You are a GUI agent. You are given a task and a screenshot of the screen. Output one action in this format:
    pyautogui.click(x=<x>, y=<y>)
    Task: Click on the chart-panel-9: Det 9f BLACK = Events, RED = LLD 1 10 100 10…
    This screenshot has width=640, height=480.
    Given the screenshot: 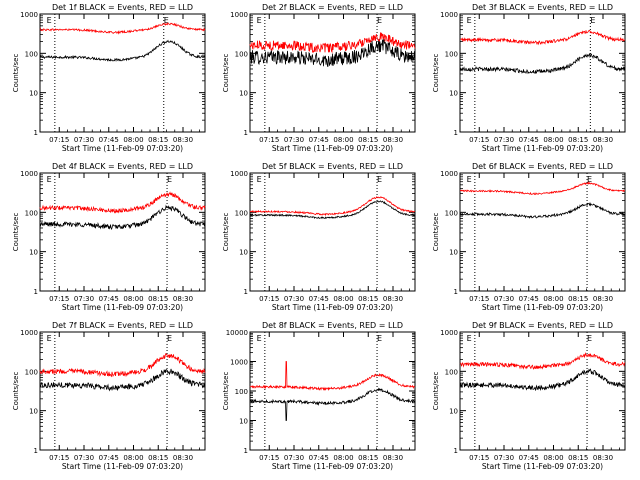 What is the action you would take?
    pyautogui.click(x=529, y=396)
    